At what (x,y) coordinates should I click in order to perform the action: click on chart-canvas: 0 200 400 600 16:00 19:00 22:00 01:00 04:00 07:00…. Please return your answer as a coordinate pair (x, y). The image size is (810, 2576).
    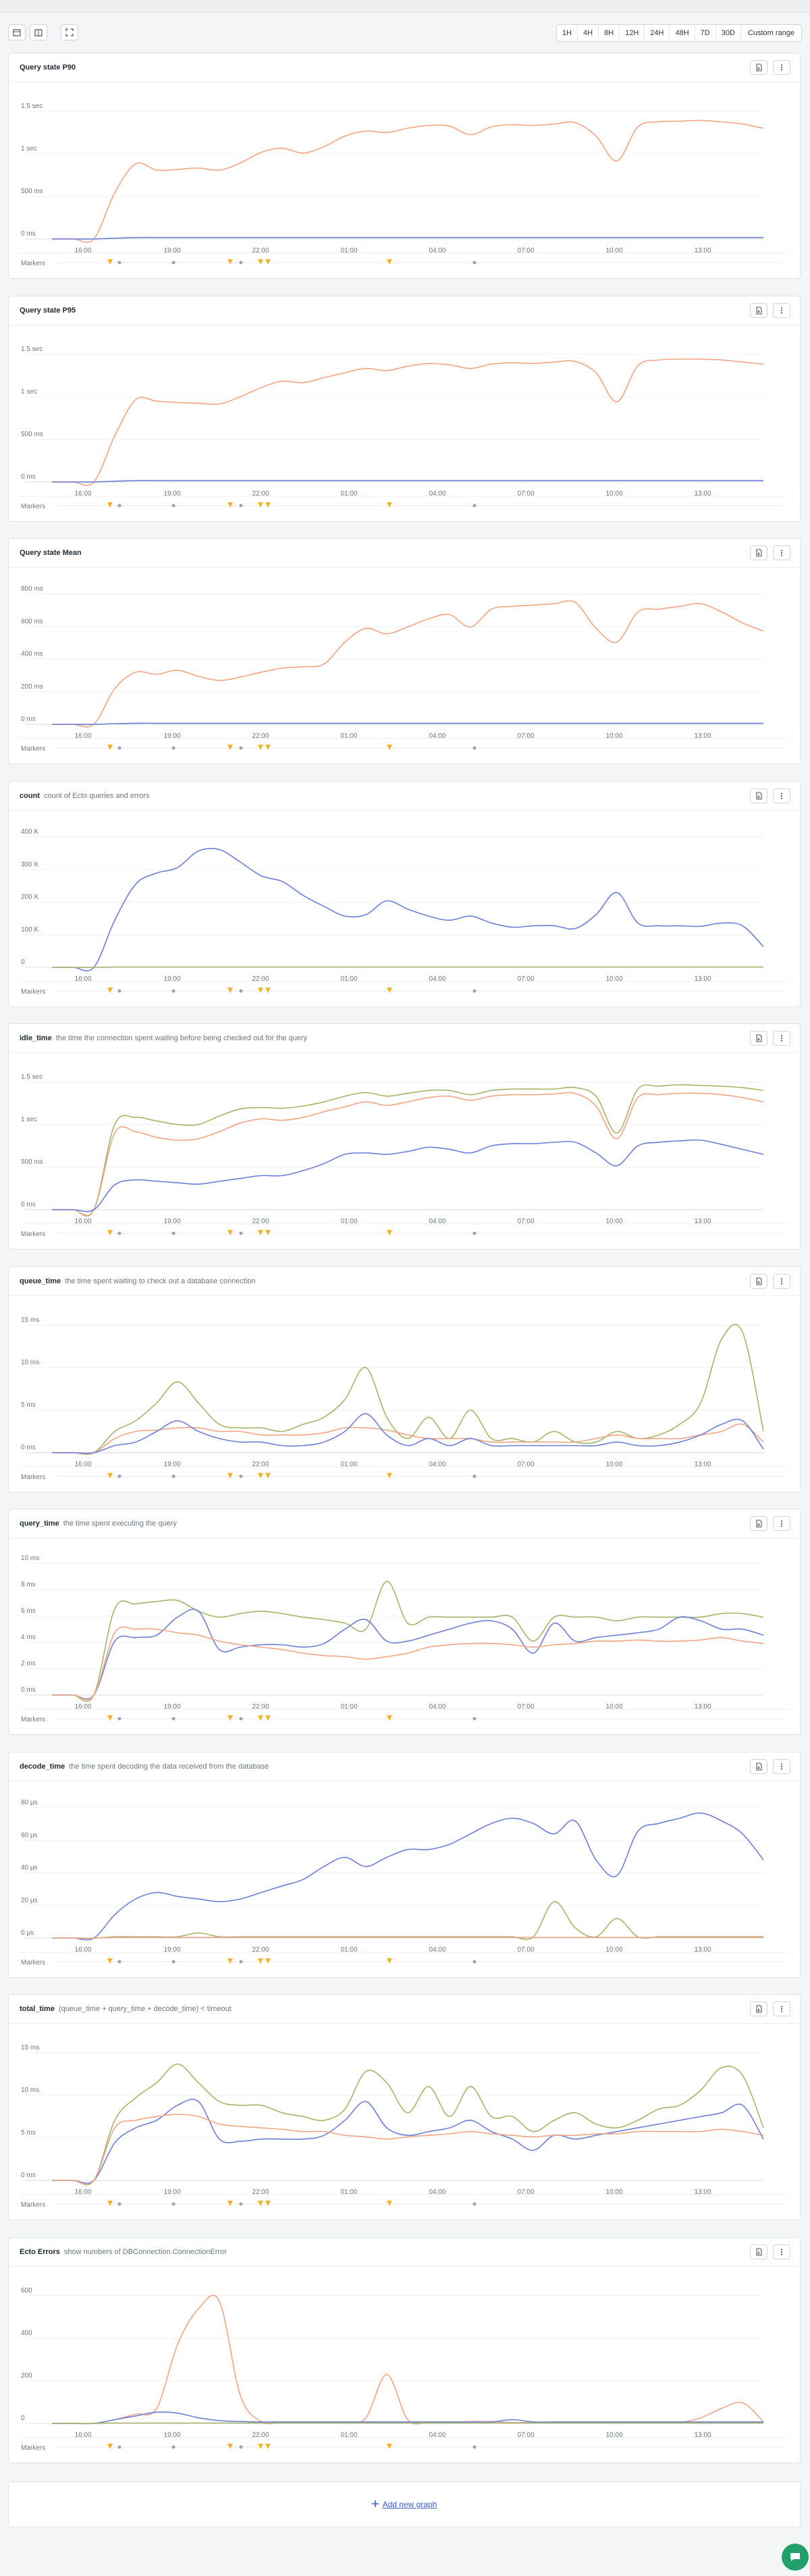
    Looking at the image, I should click on (404, 2364).